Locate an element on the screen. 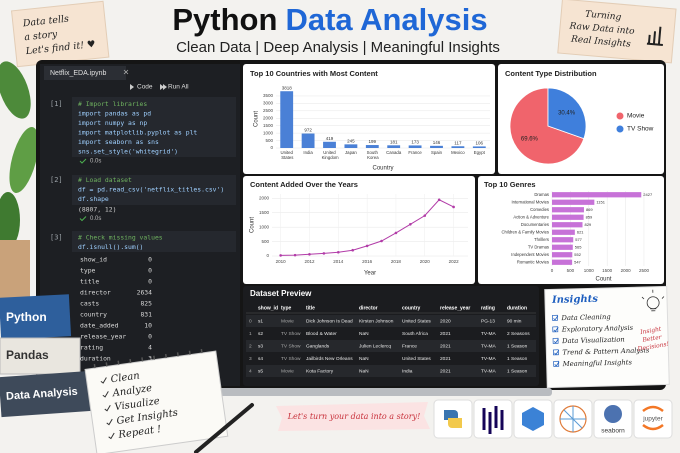  banner is located at coordinates (353, 416).